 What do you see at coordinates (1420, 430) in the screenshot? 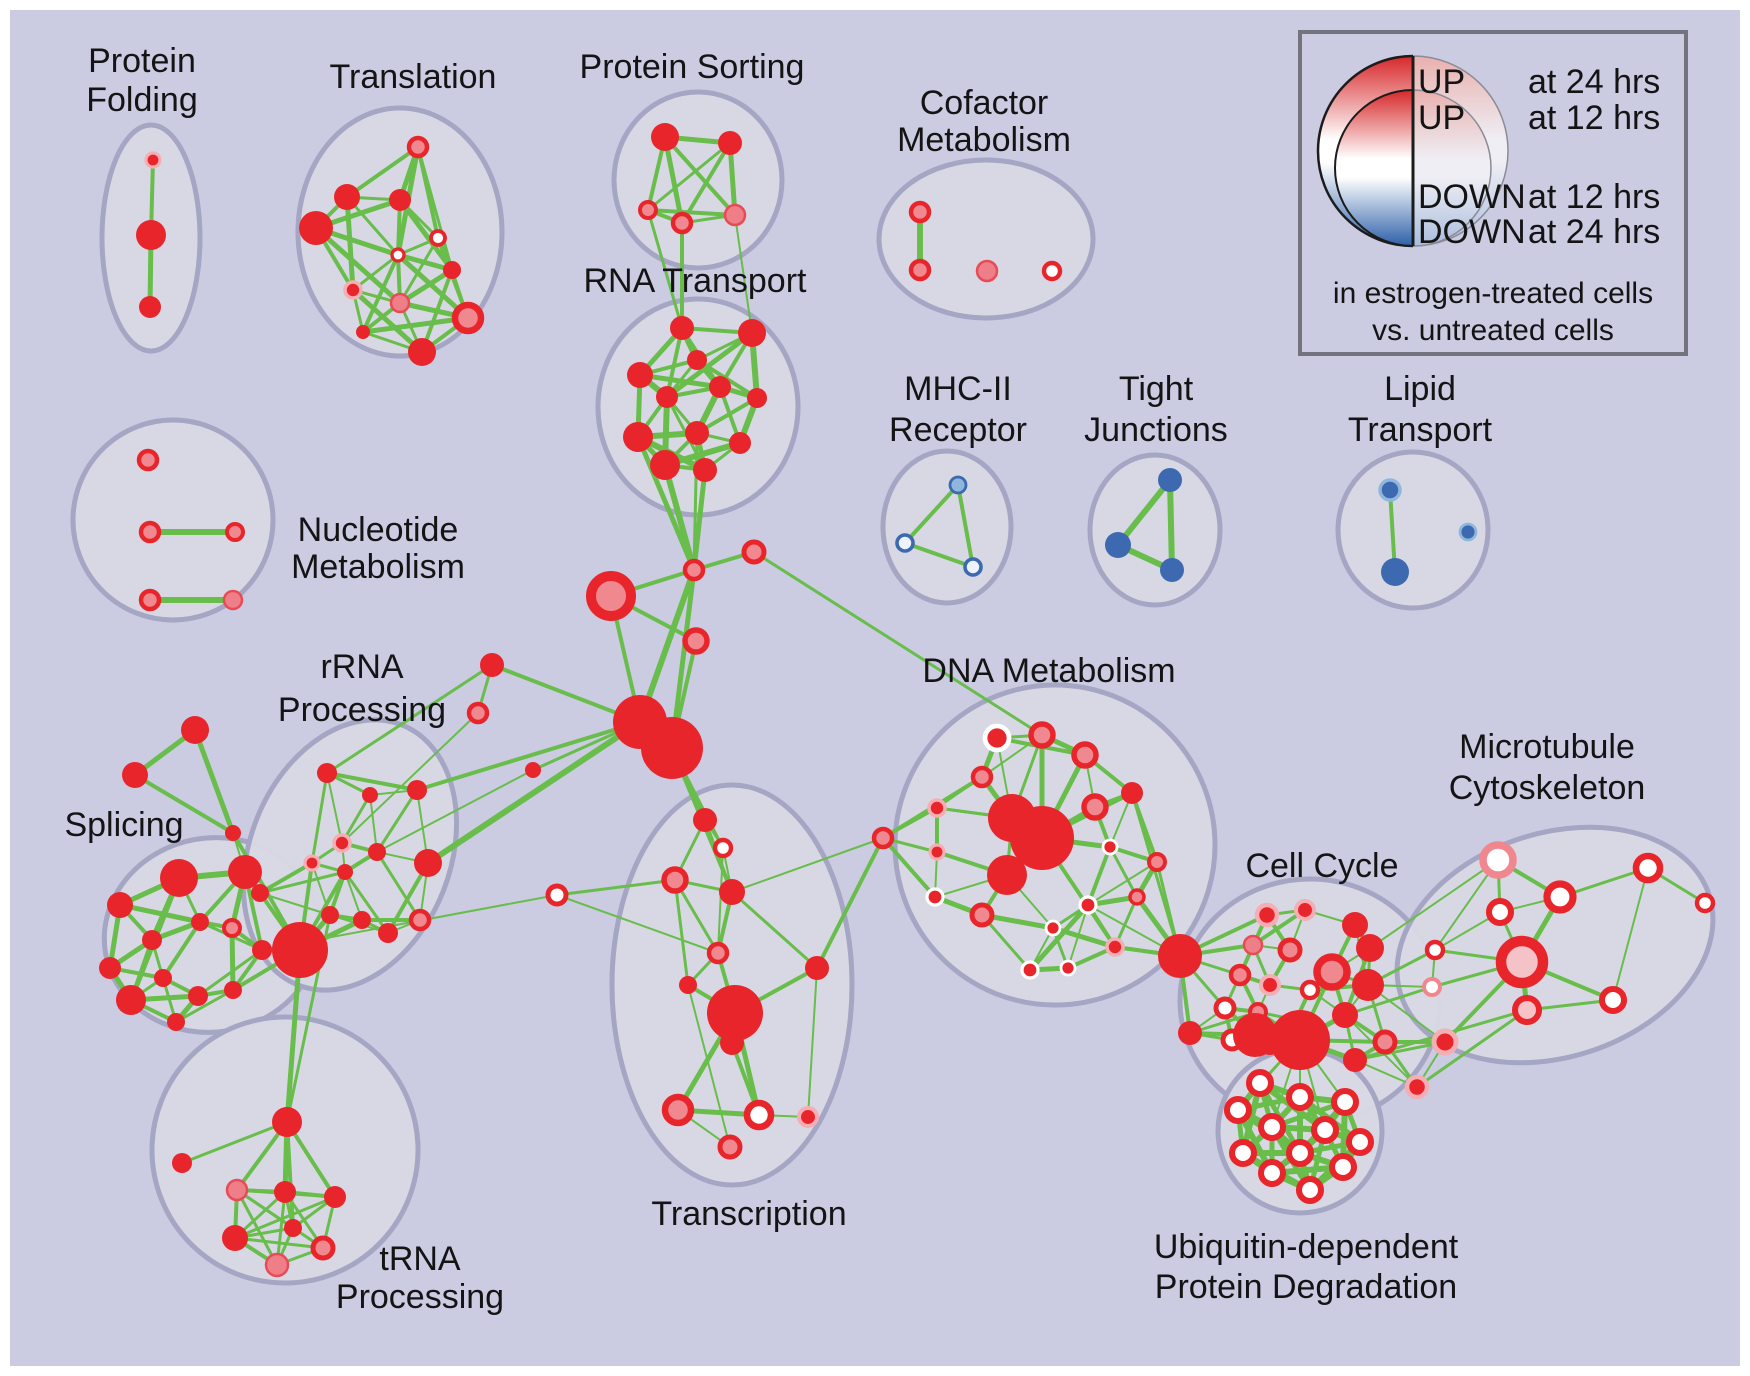
I see `cluster-label-lipid: Transport` at bounding box center [1420, 430].